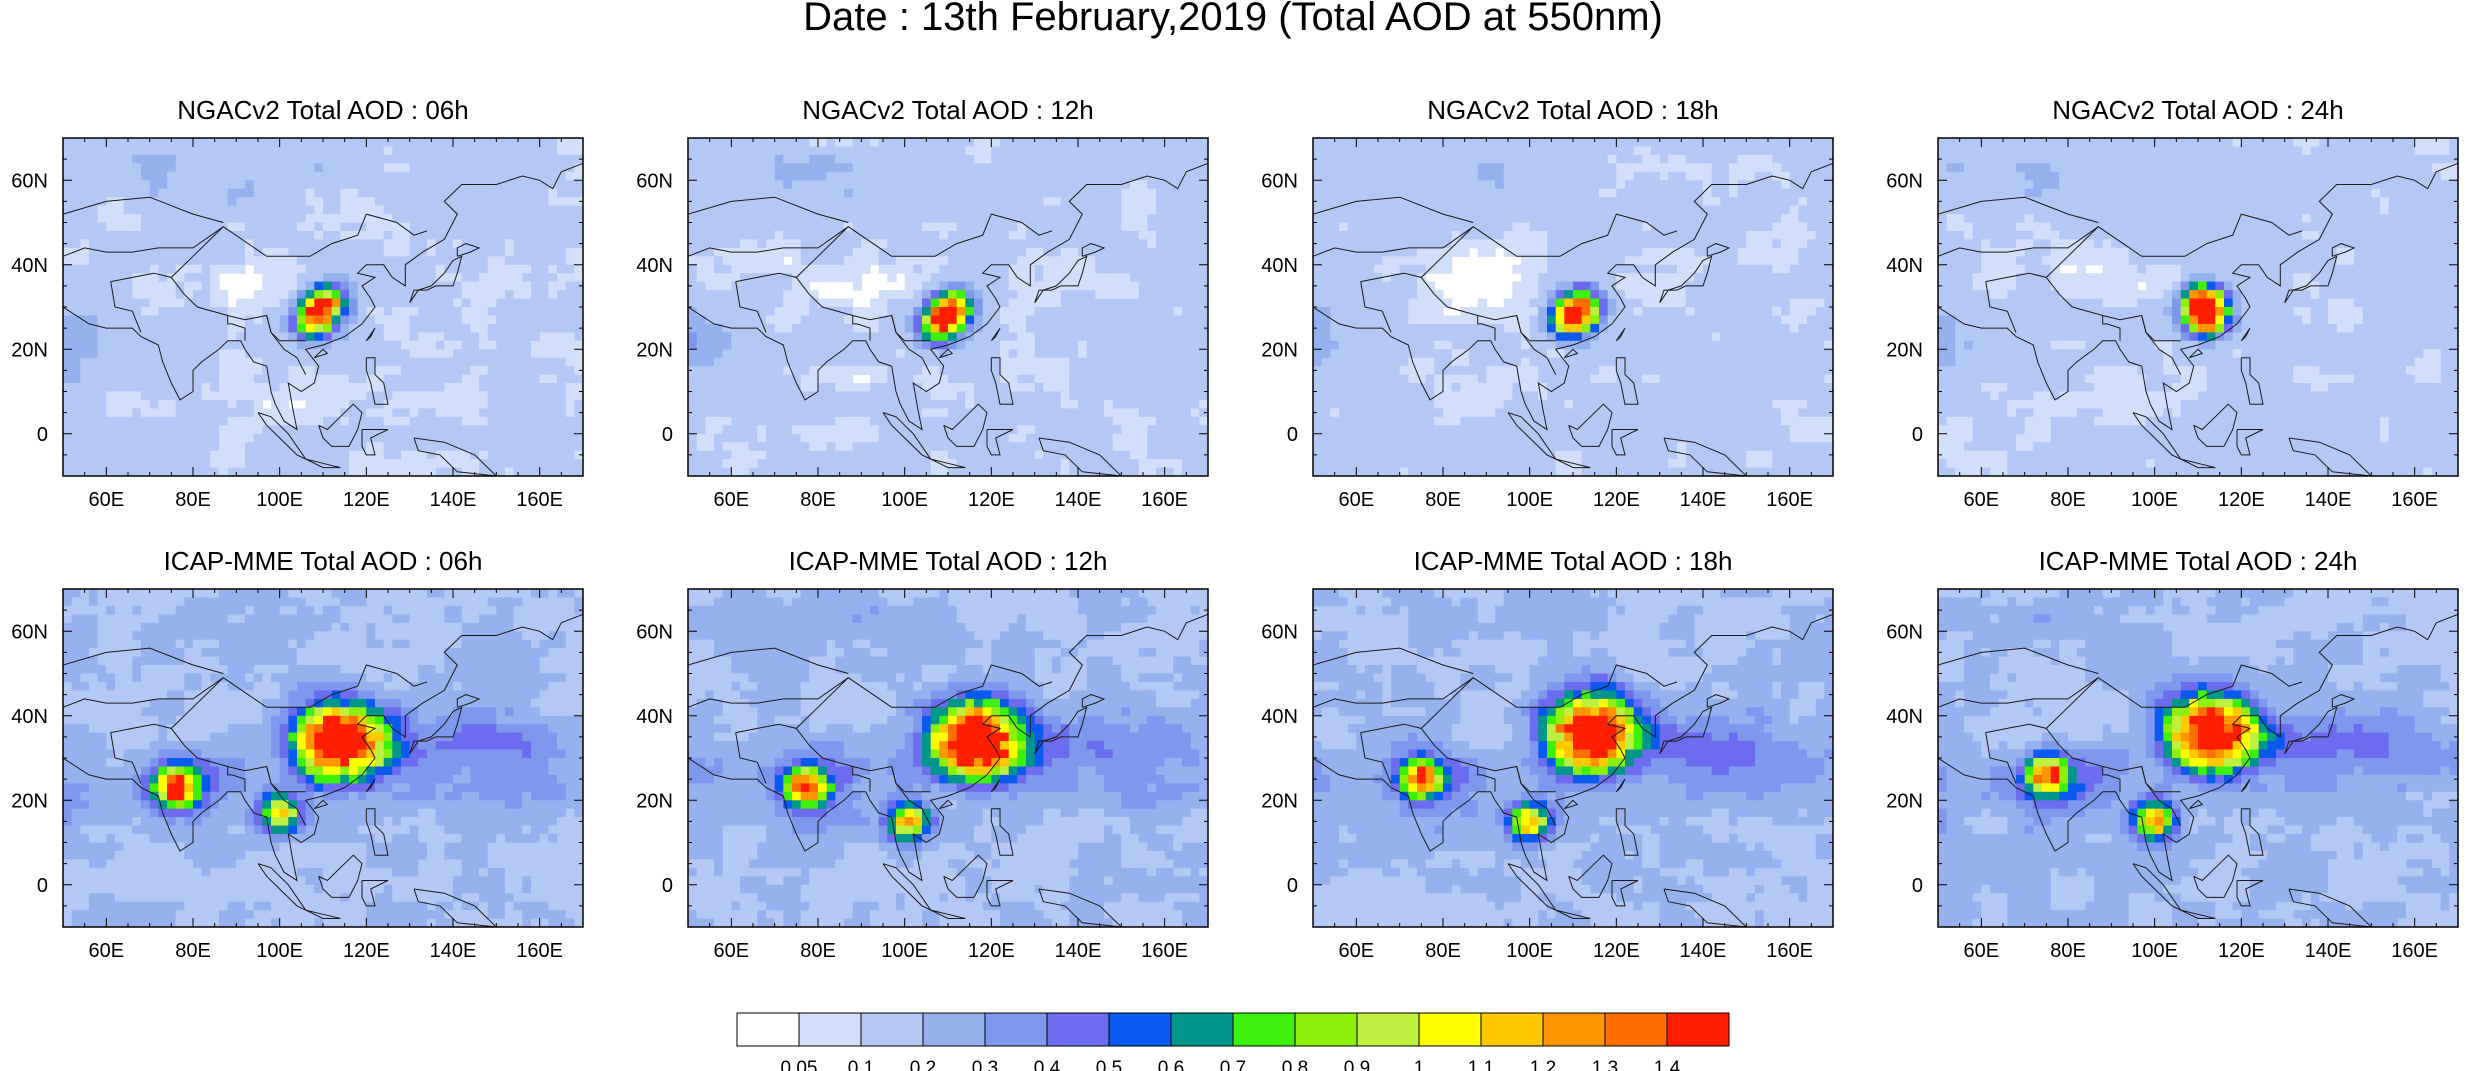 The width and height of the screenshot is (2466, 1071). Describe the element at coordinates (453, 500) in the screenshot. I see `x-tick-label: 140E` at that location.